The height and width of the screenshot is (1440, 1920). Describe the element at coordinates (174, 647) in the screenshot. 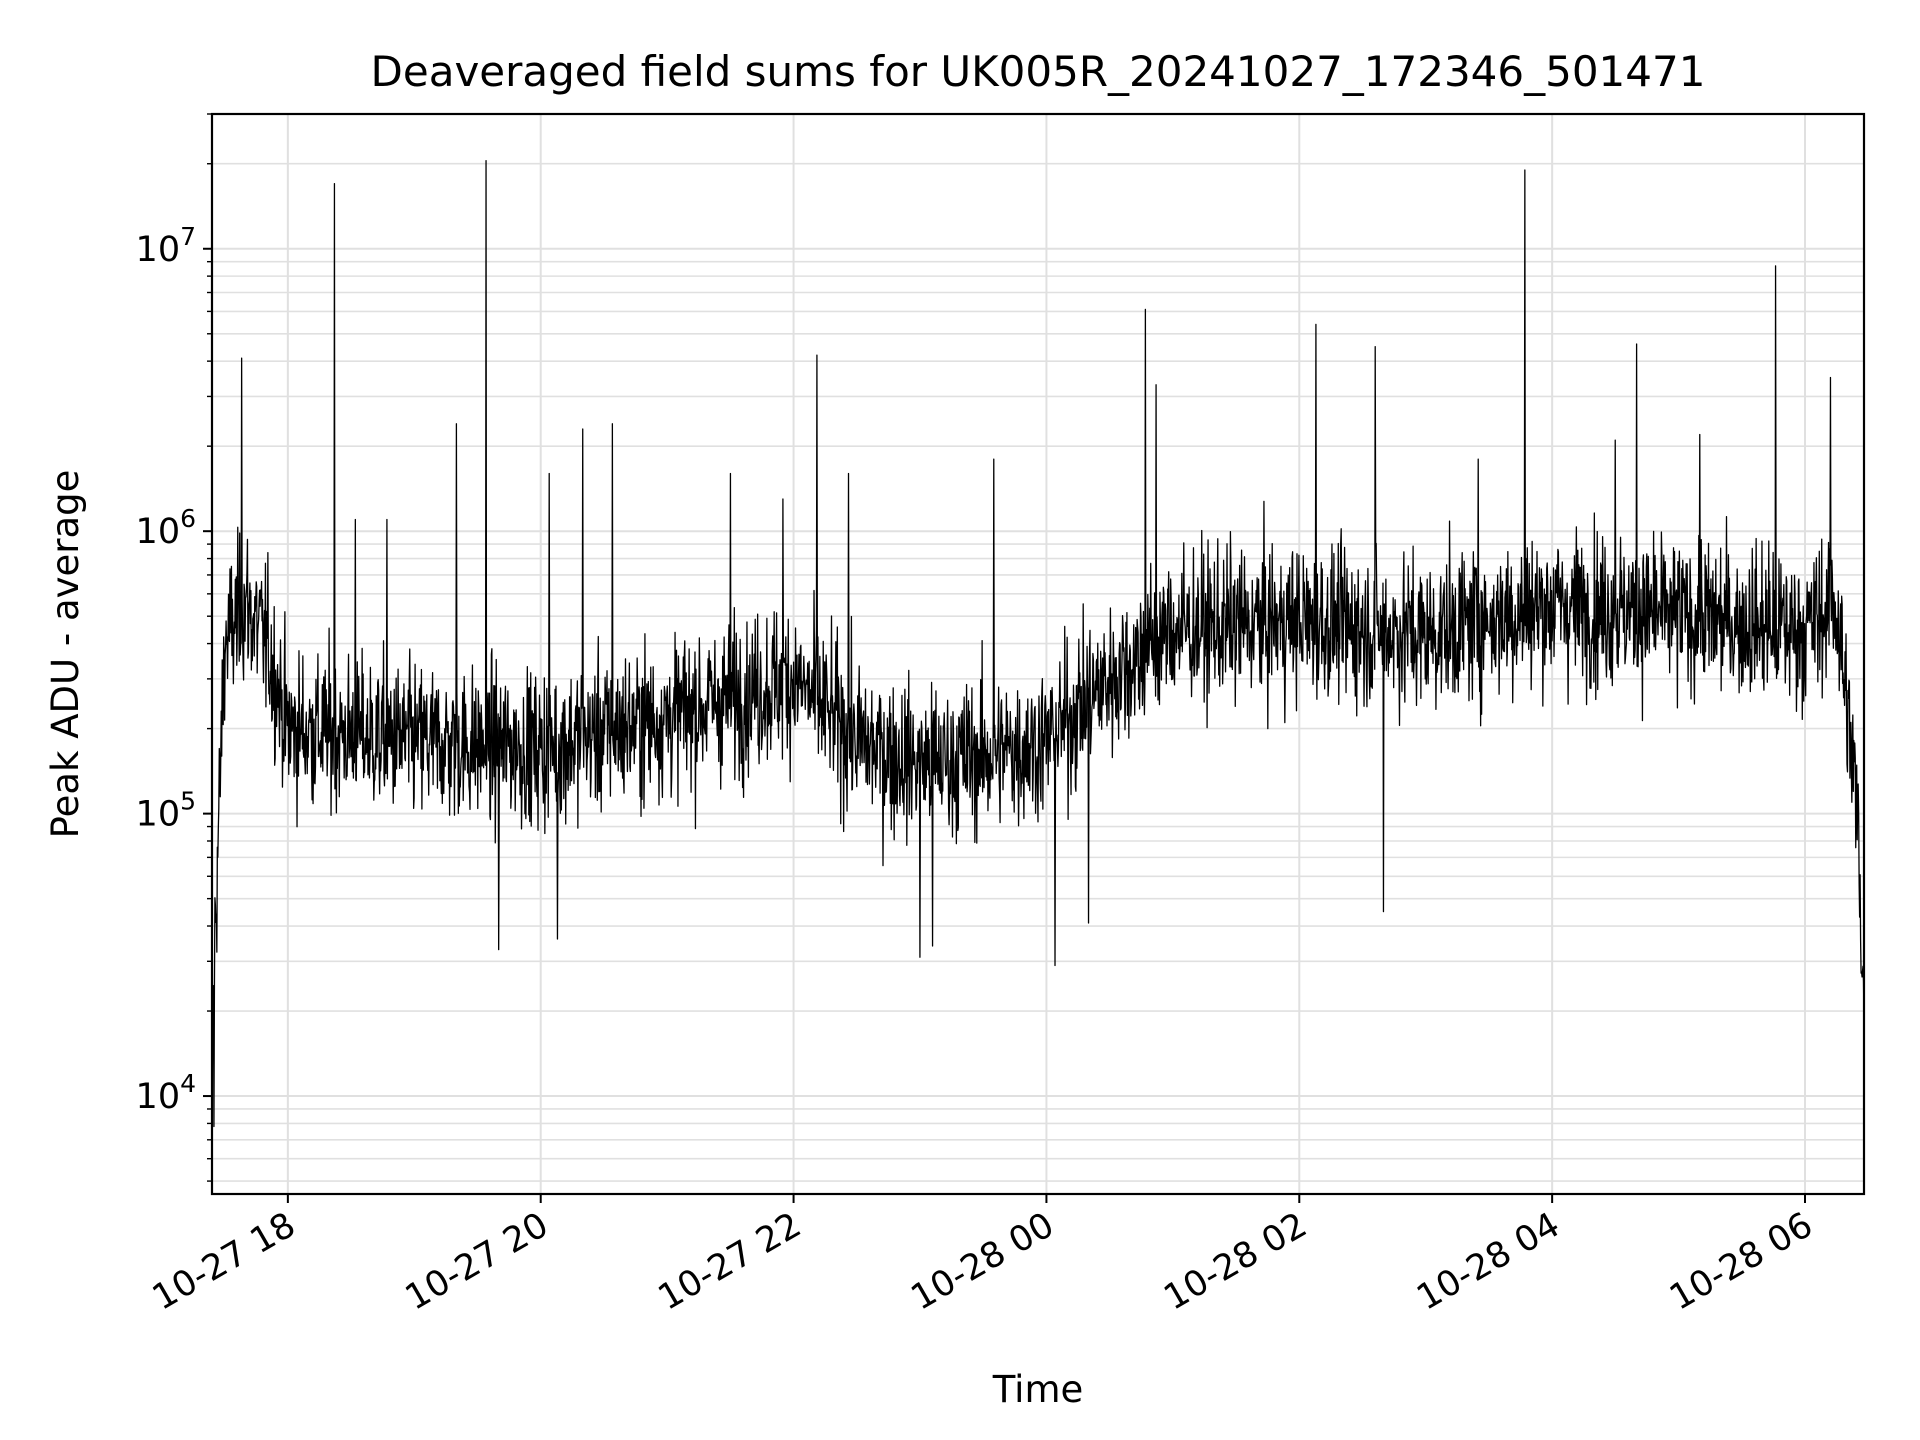

I see `y-axis-ticks: 10⁴ 10⁵ 10⁶ 10⁷` at that location.